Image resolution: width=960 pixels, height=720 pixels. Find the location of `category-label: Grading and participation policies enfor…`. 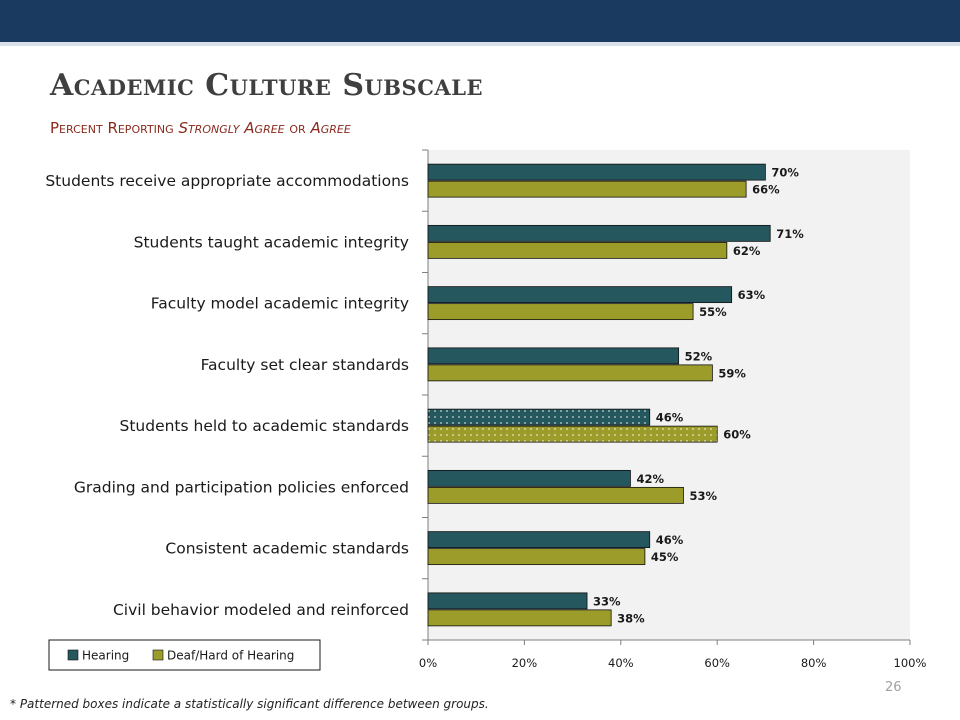

category-label: Grading and participation policies enfor… is located at coordinates (241, 487).